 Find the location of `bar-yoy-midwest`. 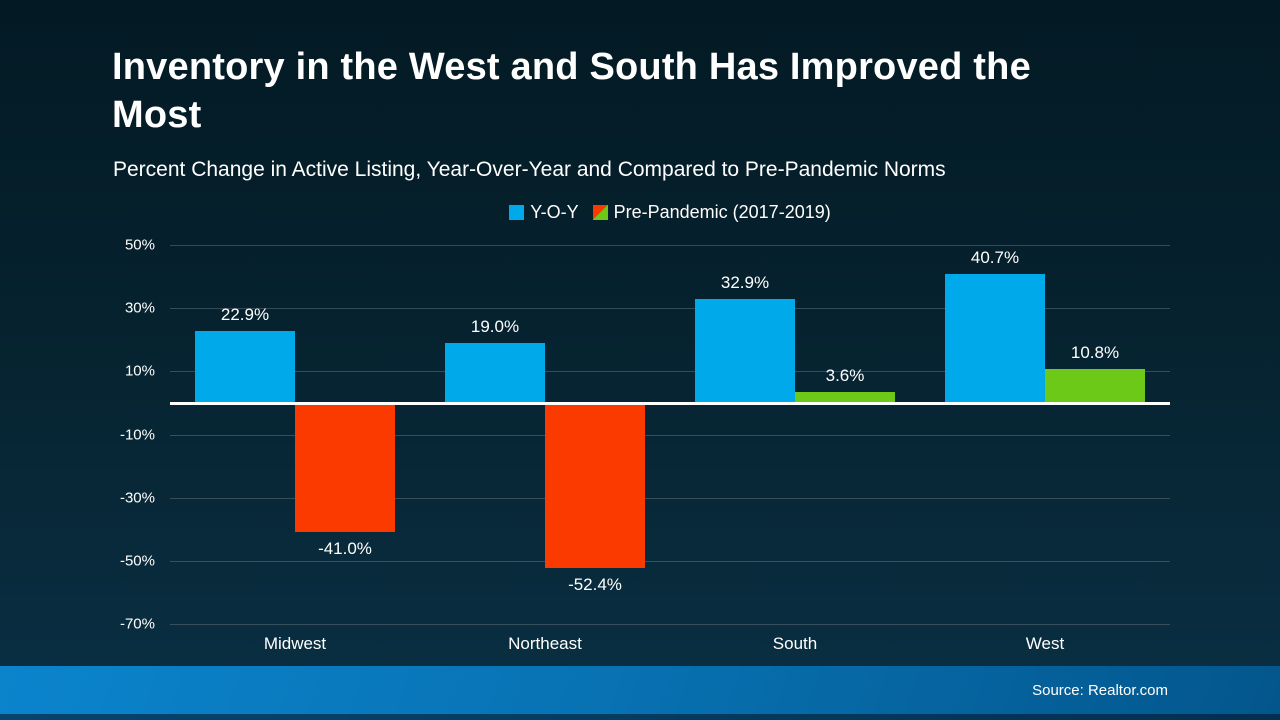

bar-yoy-midwest is located at coordinates (245, 366).